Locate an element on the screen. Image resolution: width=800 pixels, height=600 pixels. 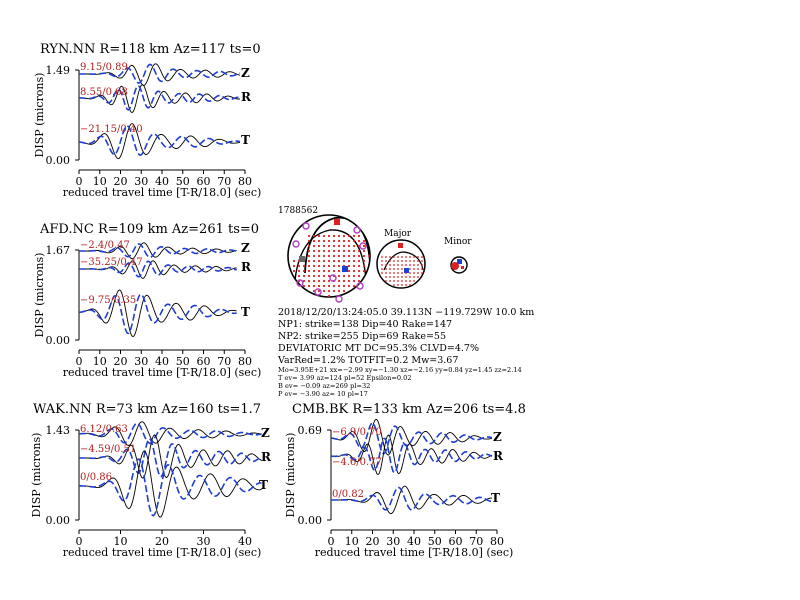
ratio-label-z: 9.15/0.89 is located at coordinates (104, 67).